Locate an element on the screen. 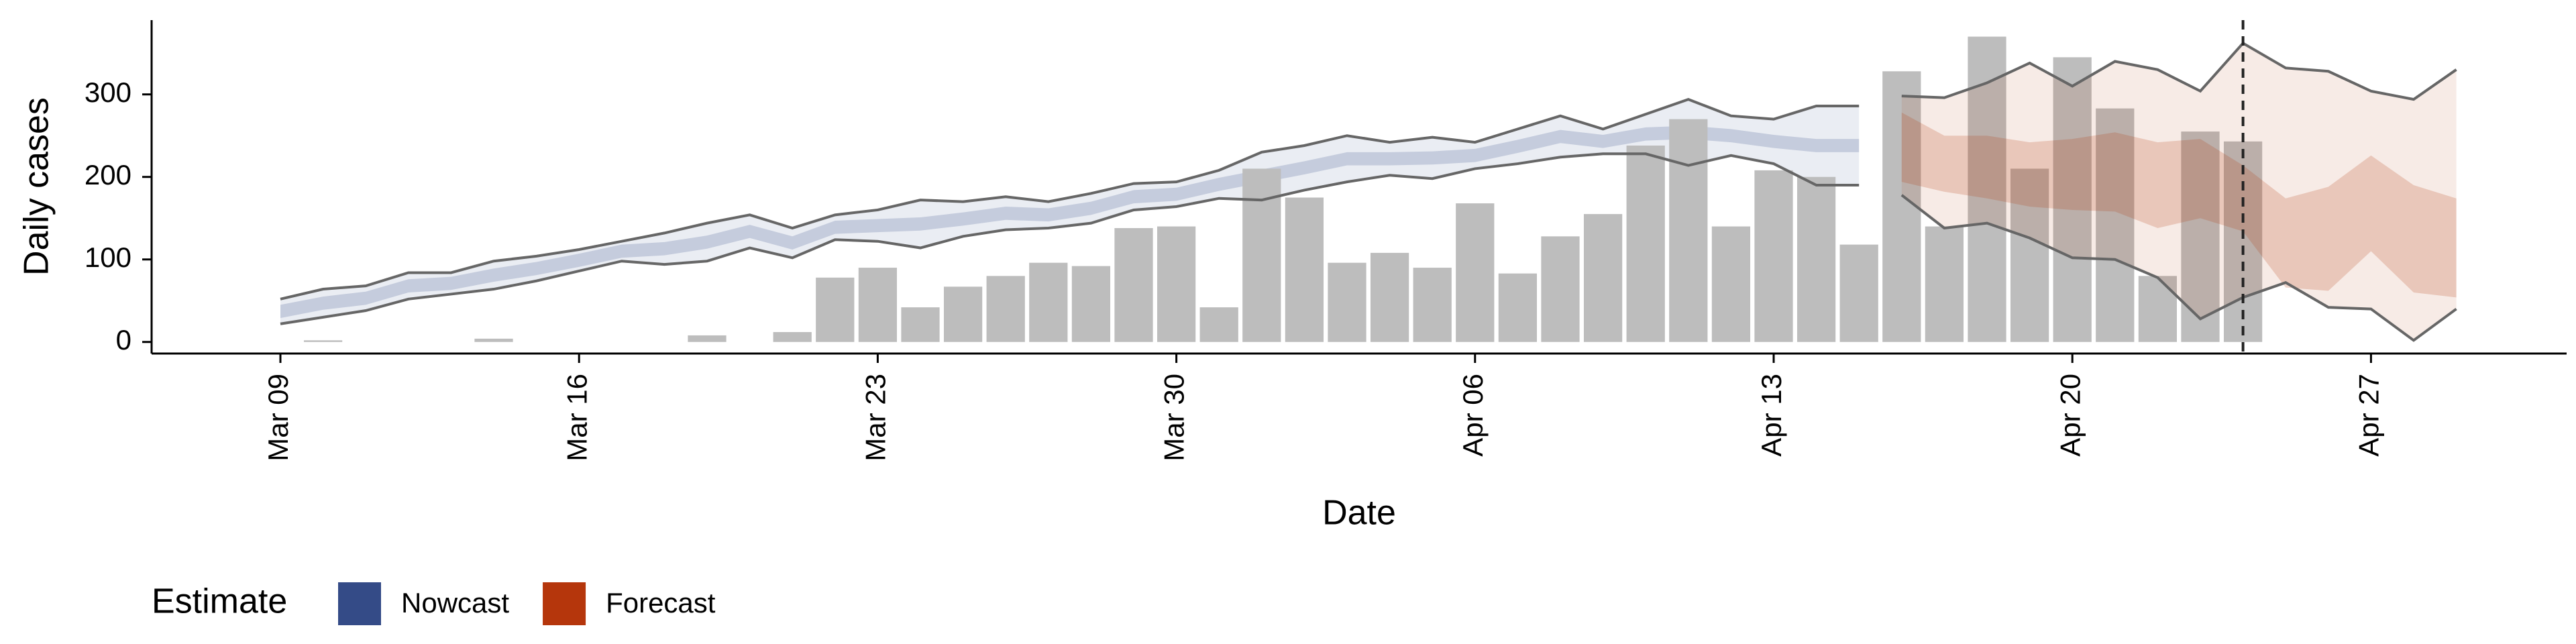 The image size is (2576, 644). legend-title: Estimate is located at coordinates (219, 601).